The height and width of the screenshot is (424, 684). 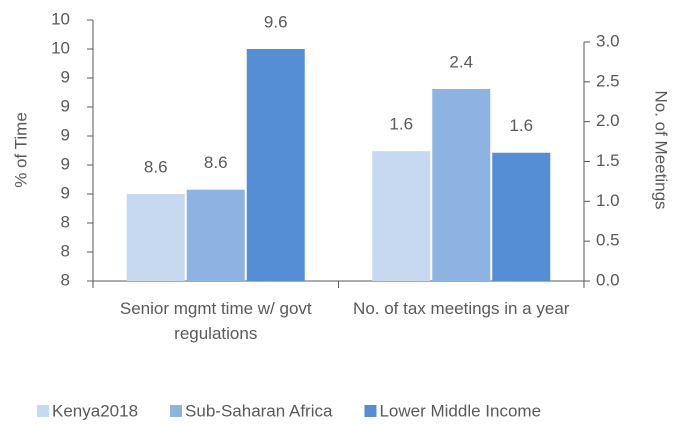 What do you see at coordinates (259, 410) in the screenshot?
I see `legend-label: Sub-Saharan Africa` at bounding box center [259, 410].